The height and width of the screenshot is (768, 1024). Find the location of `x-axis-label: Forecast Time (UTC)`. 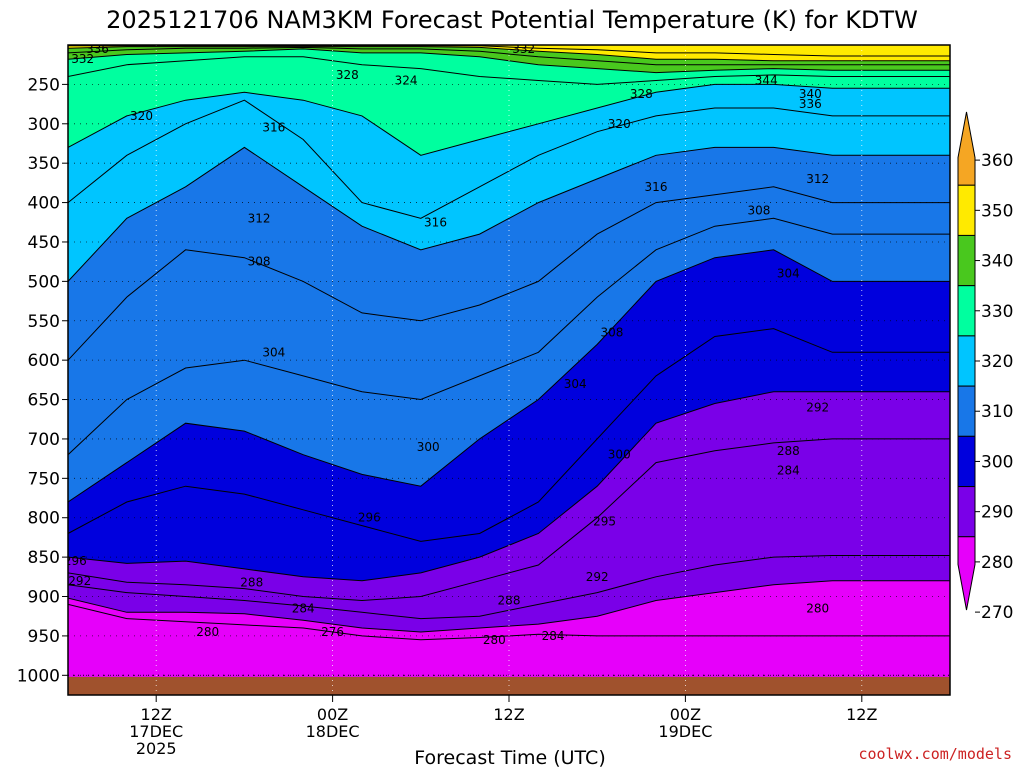

x-axis-label: Forecast Time (UTC) is located at coordinates (509, 757).